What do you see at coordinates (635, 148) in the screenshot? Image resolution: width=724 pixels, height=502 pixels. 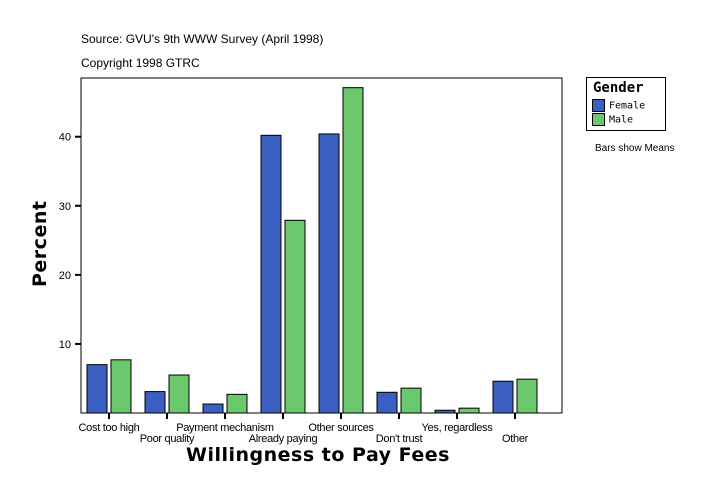 I see `bars-note: Bars show Means` at bounding box center [635, 148].